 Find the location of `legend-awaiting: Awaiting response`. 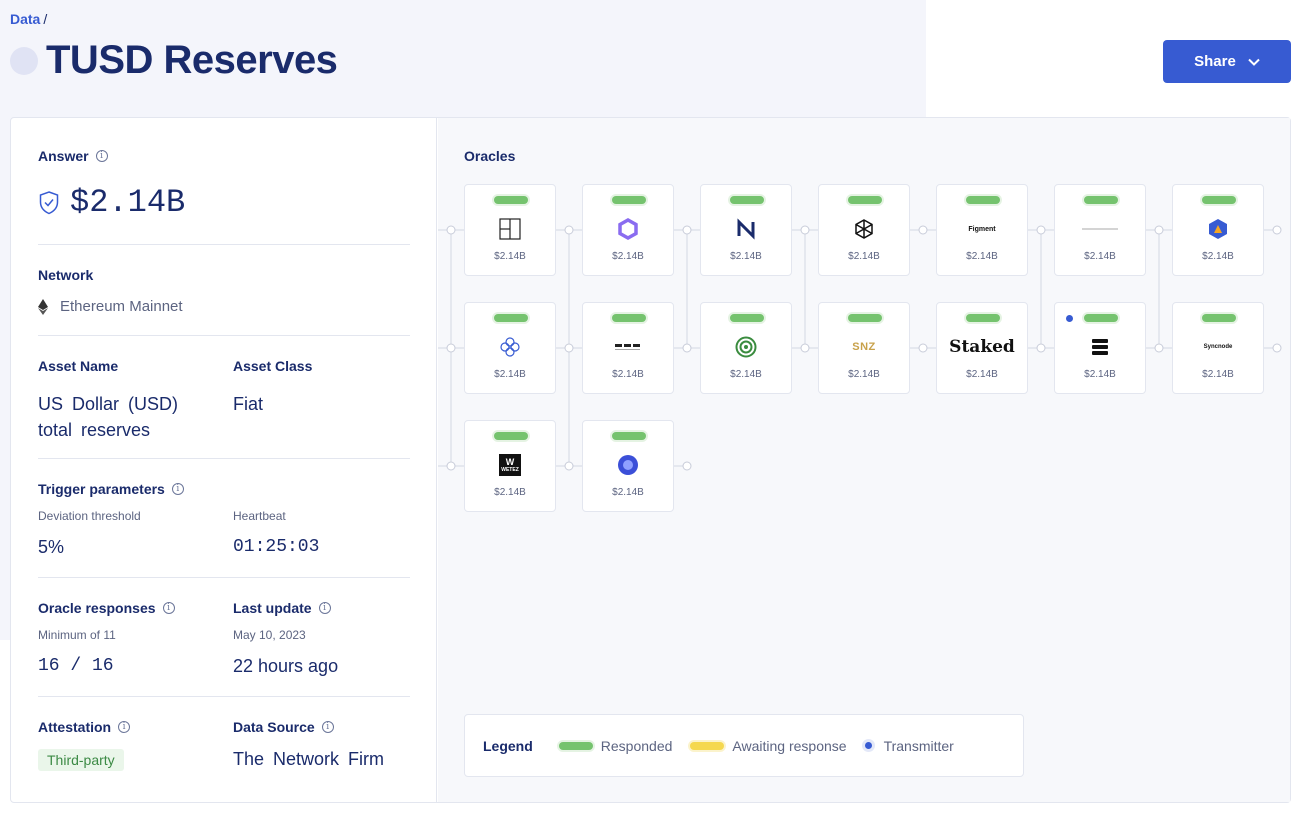

legend-awaiting: Awaiting response is located at coordinates (789, 745).